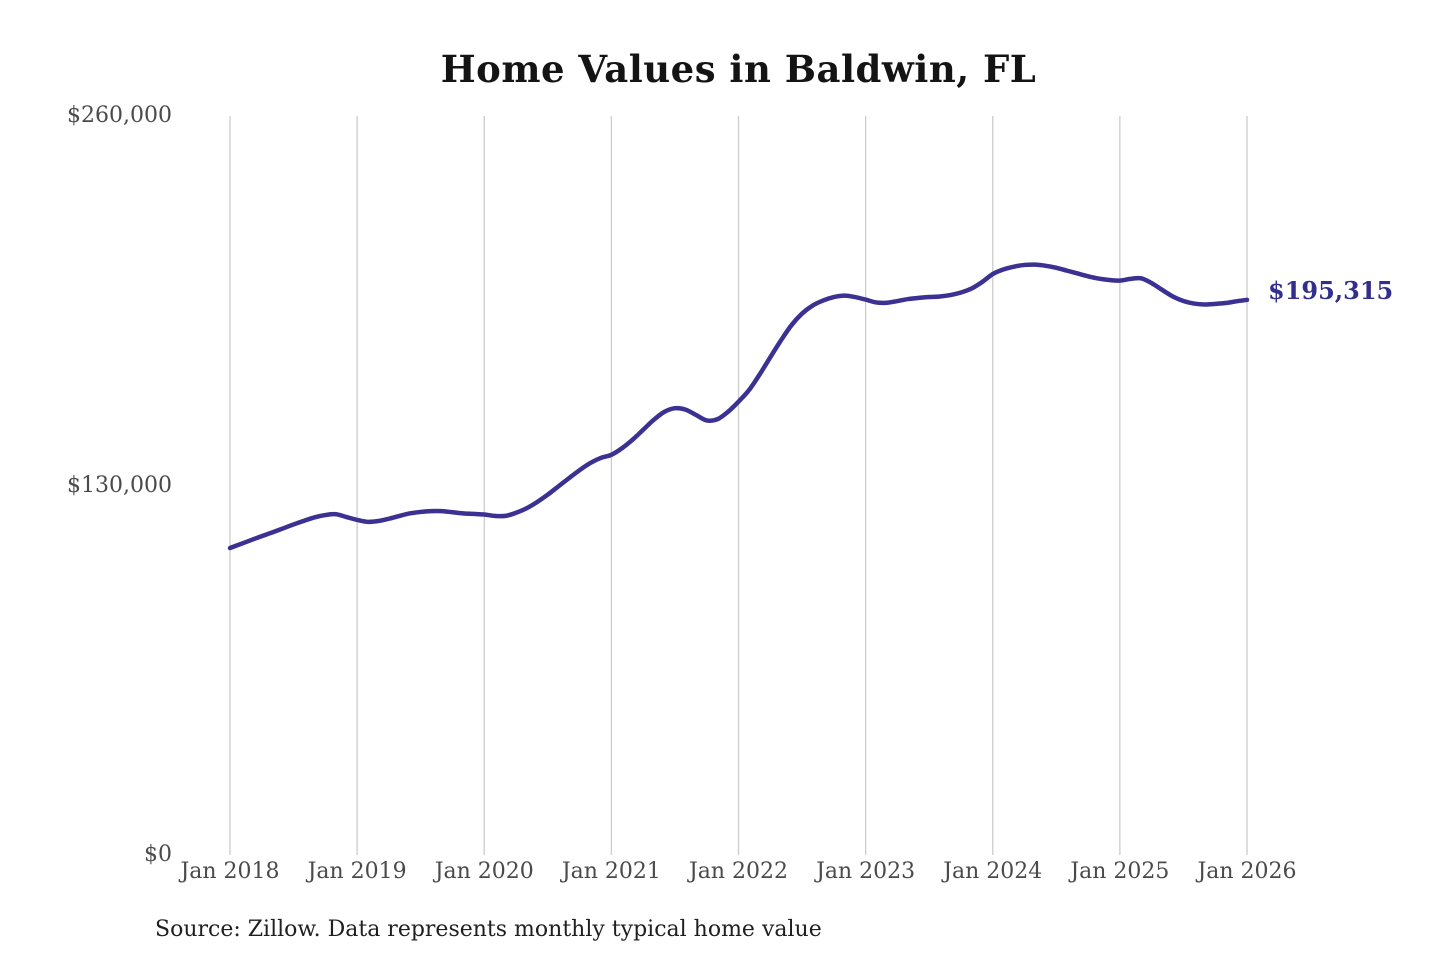  I want to click on y-tick-label: $0, so click(158, 854).